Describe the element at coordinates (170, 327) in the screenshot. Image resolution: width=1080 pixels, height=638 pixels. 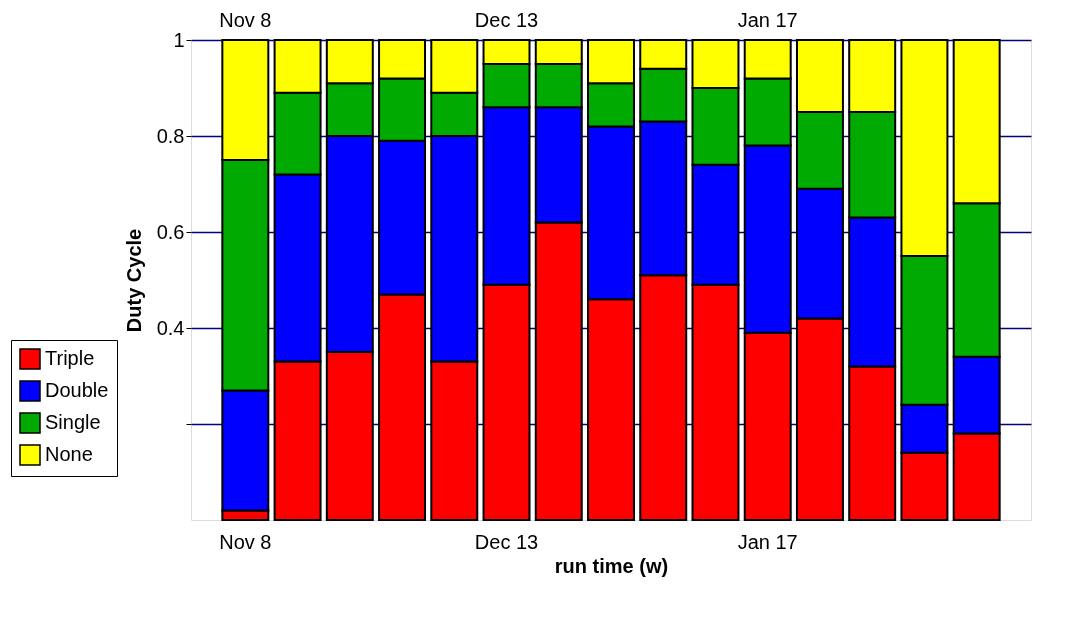
I see `y-tick-label: 0.4` at that location.